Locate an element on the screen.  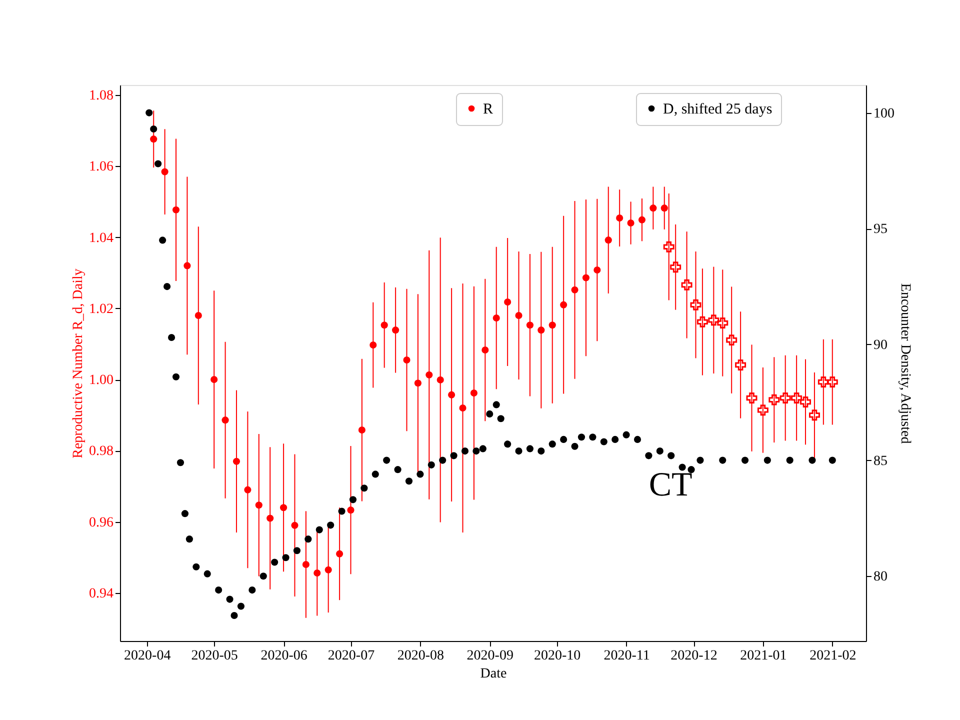
x-axis-title: Date is located at coordinates (493, 674).